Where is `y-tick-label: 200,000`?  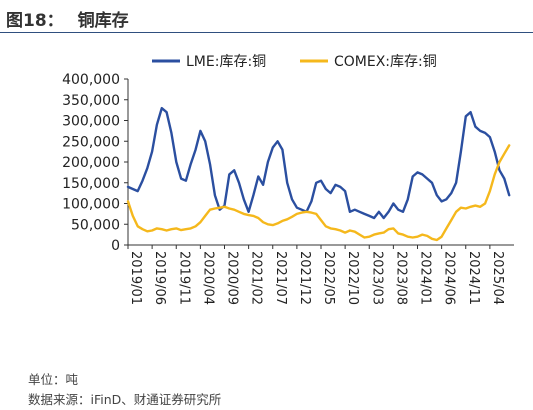 y-tick-label: 200,000 is located at coordinates (91, 163).